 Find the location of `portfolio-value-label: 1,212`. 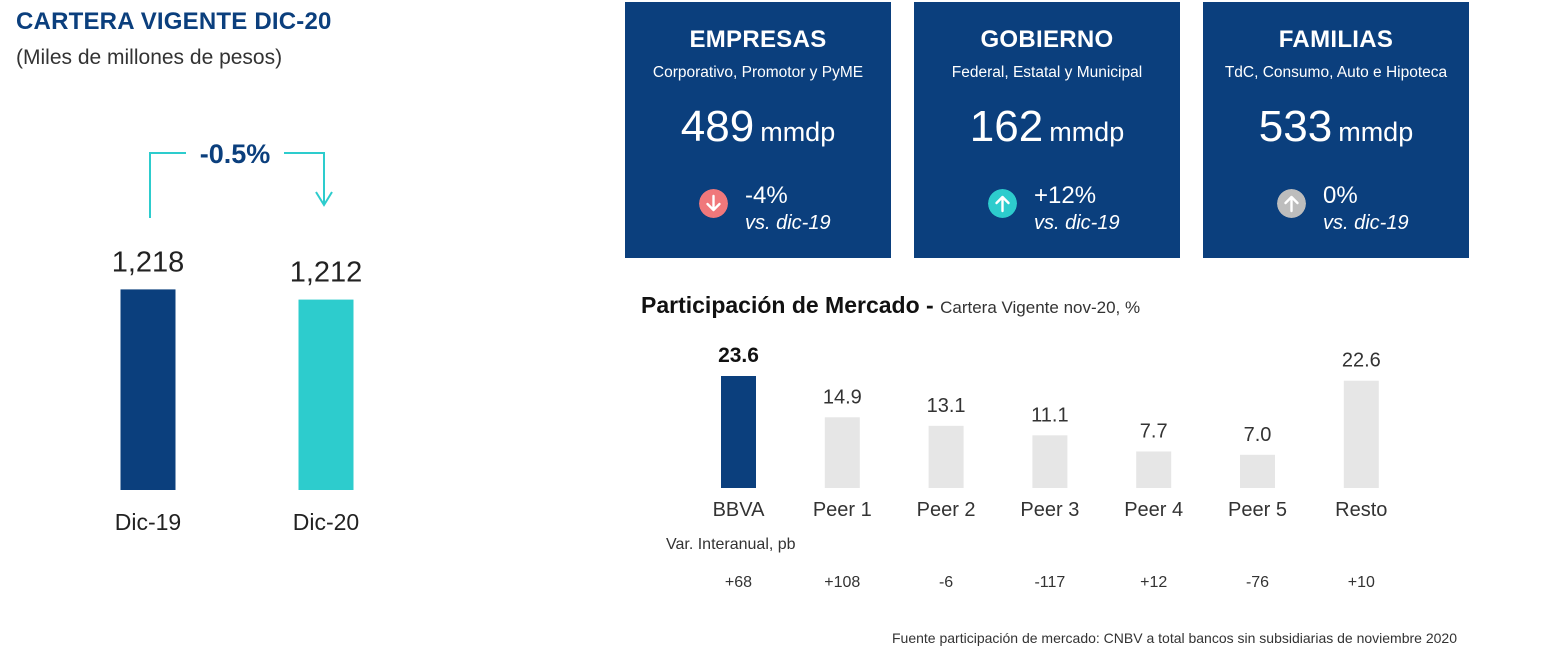

portfolio-value-label: 1,212 is located at coordinates (326, 273).